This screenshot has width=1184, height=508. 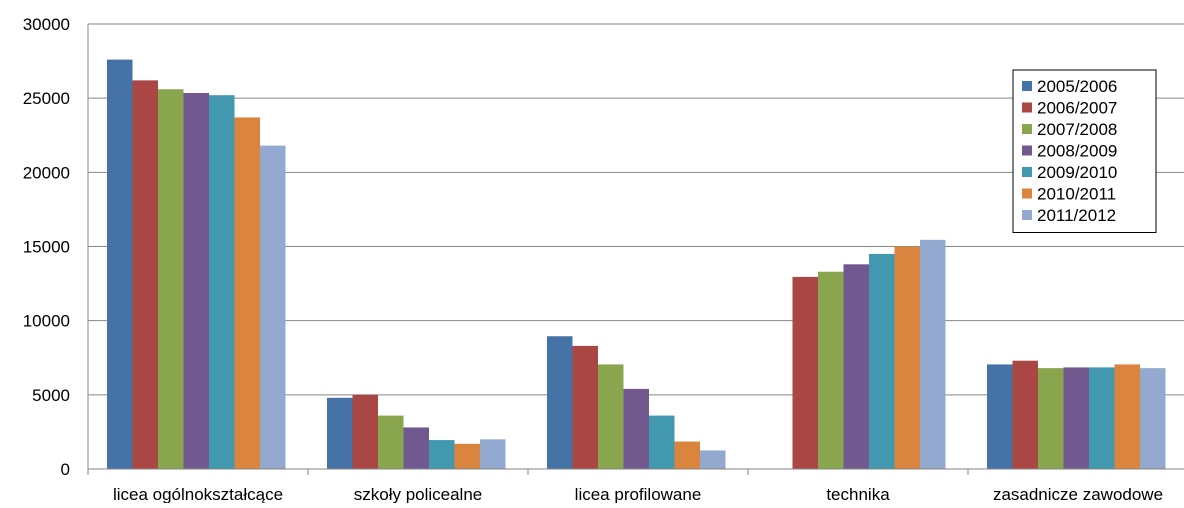 I want to click on x-tick-label: szkoły policealne, so click(x=418, y=494).